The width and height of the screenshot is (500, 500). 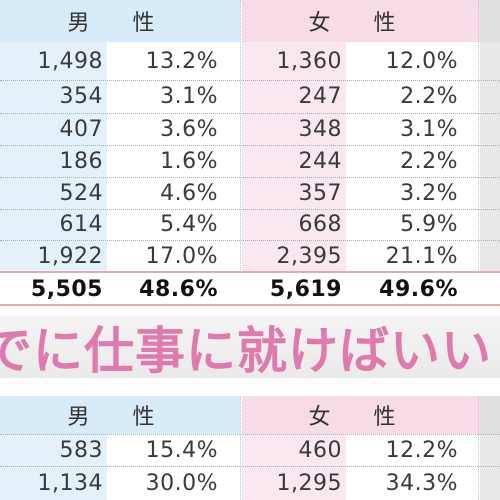 What do you see at coordinates (294, 289) in the screenshot?
I see `female-total-count: 5,619` at bounding box center [294, 289].